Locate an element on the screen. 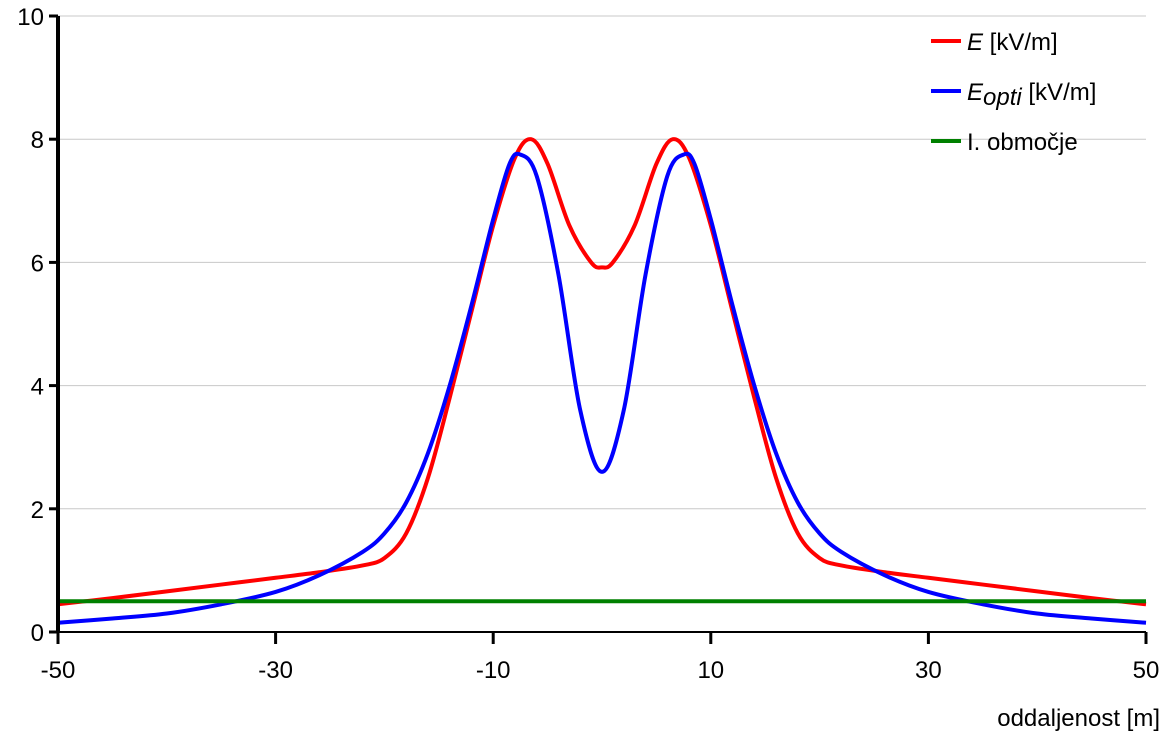 This screenshot has height=731, width=1164. legend: E [kV/m] Eopti [kV/m] I. območje is located at coordinates (1013, 92).